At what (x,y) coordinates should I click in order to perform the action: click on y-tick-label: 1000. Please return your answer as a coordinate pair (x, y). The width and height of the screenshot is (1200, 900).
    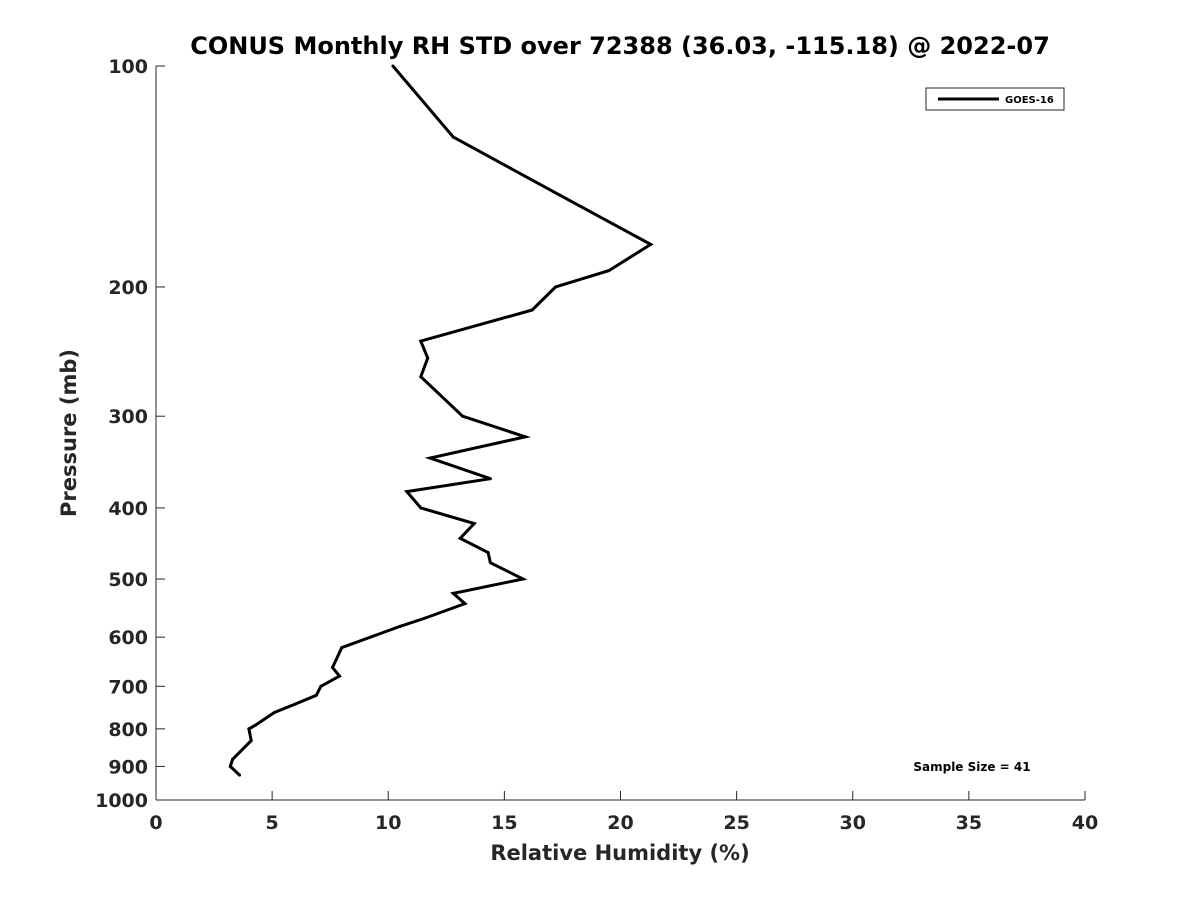
    Looking at the image, I should click on (121, 801).